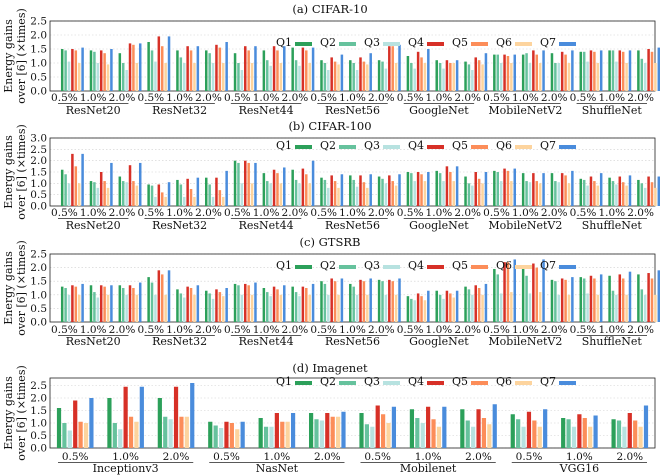  I want to click on chart-title: (a) CIFAR-10, so click(329, 9).